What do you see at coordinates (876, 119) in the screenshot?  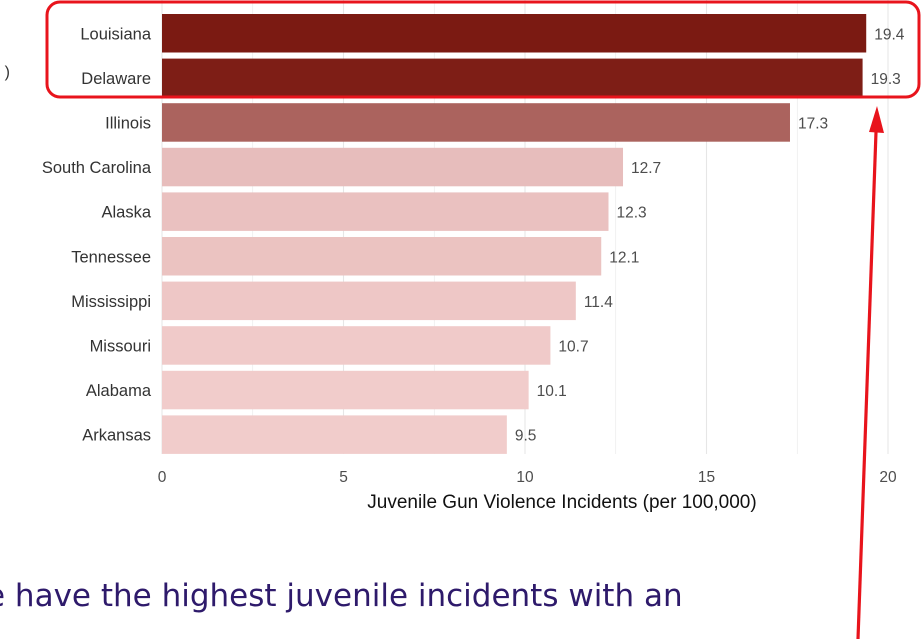 I see `annotation-arrow-head` at bounding box center [876, 119].